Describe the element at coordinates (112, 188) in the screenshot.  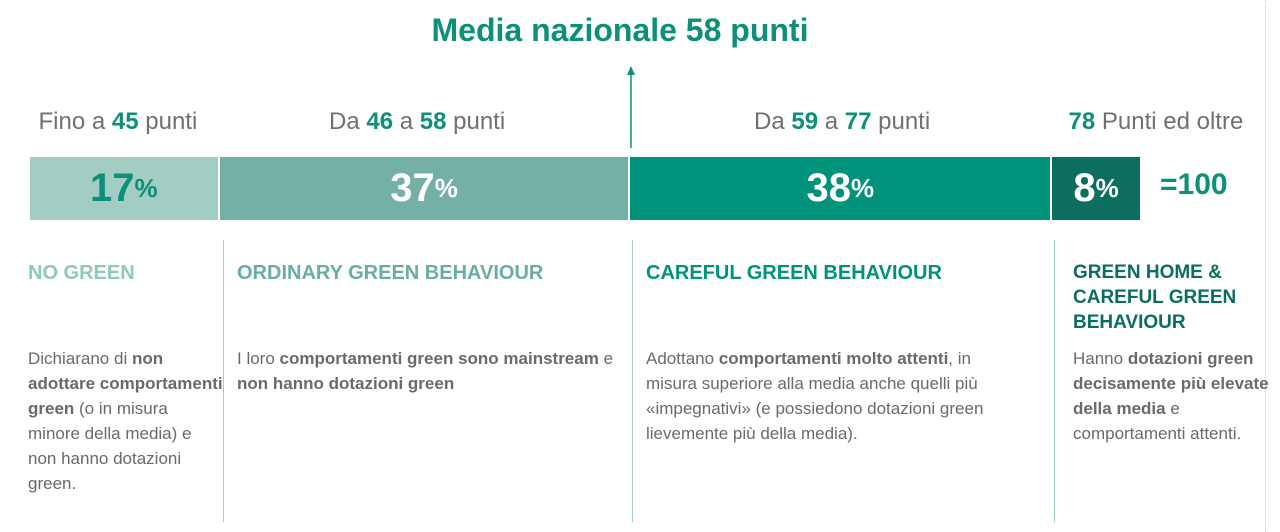
I see `bar-value-label: 17` at that location.